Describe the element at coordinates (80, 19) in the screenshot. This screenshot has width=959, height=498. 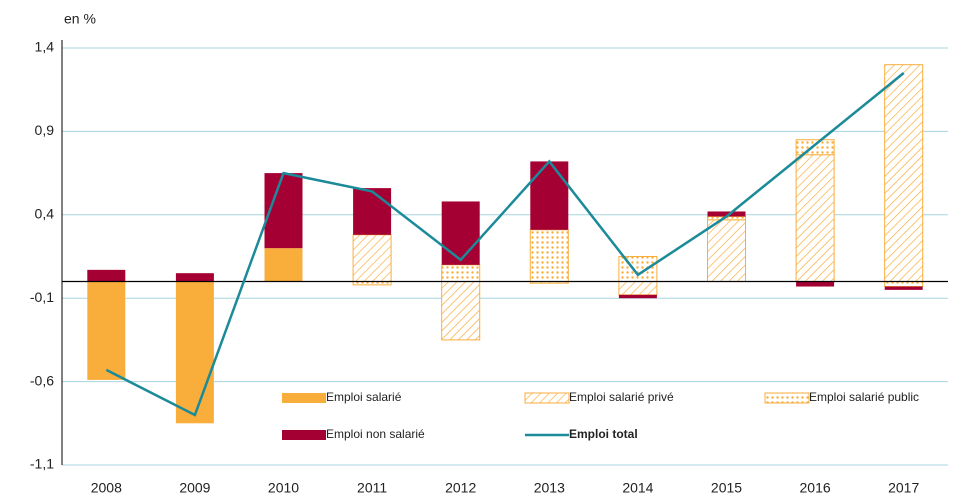
I see `y-axis-label: en %` at that location.